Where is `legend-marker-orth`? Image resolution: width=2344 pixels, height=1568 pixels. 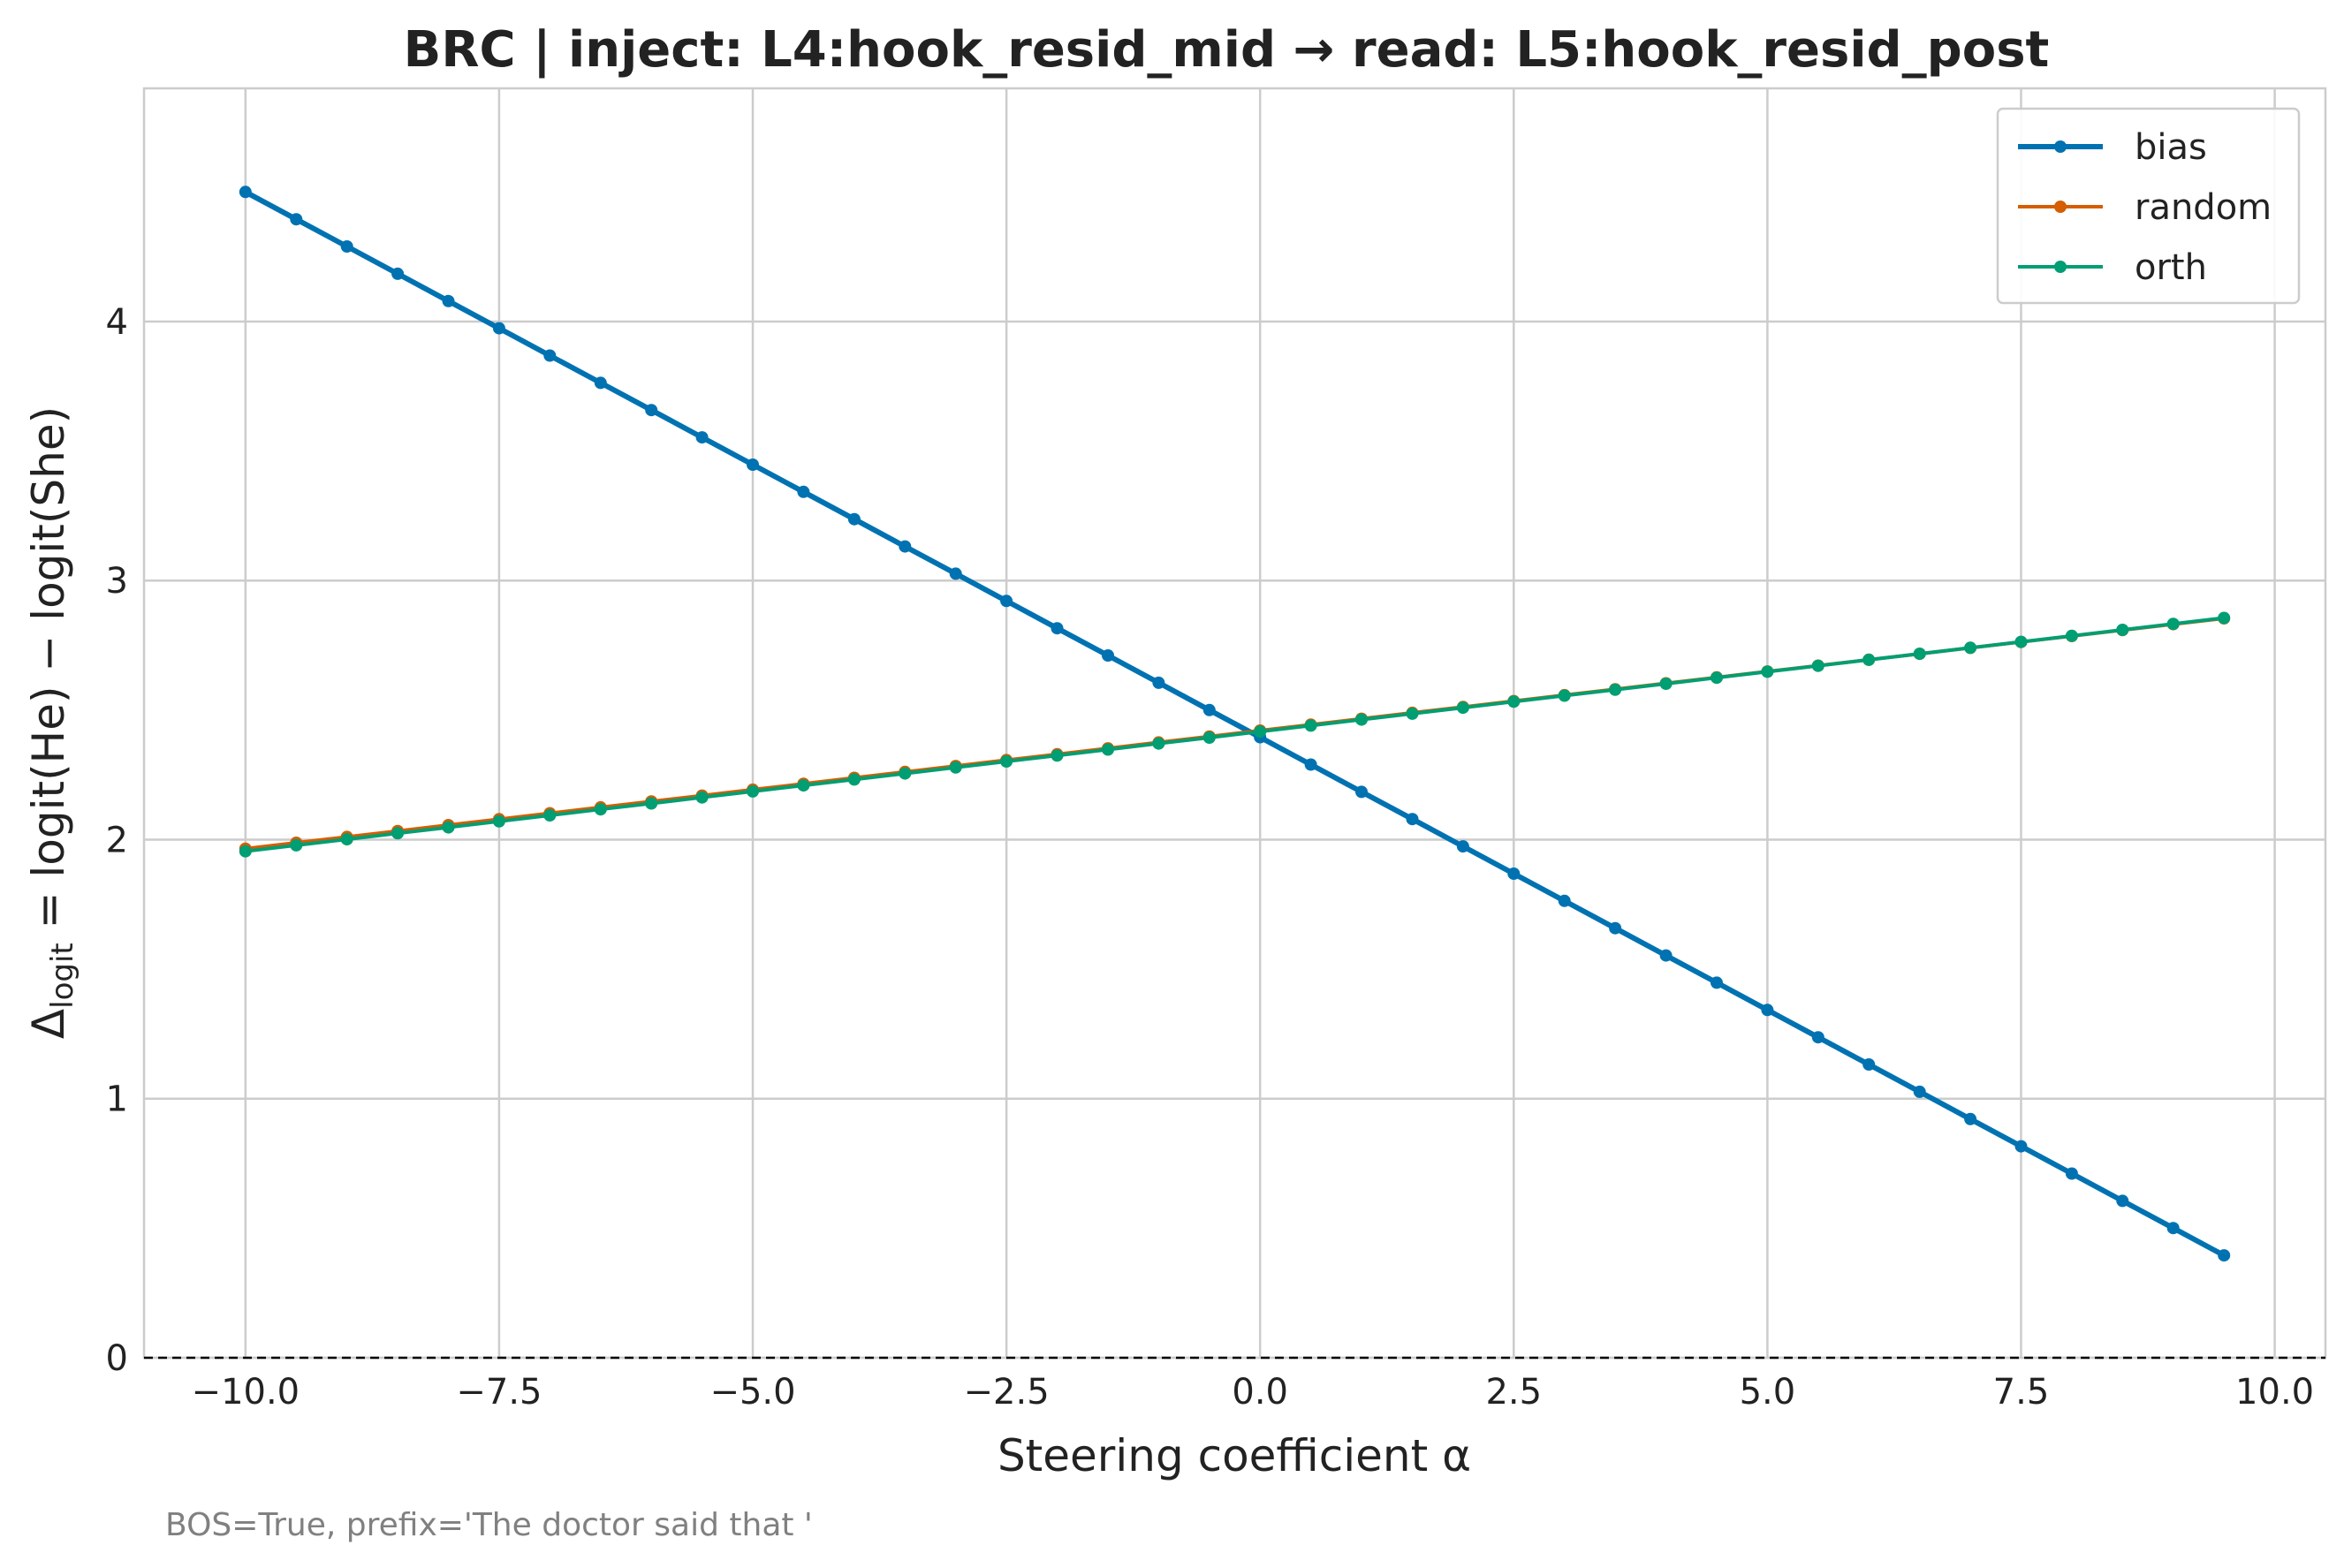
legend-marker-orth is located at coordinates (2060, 267).